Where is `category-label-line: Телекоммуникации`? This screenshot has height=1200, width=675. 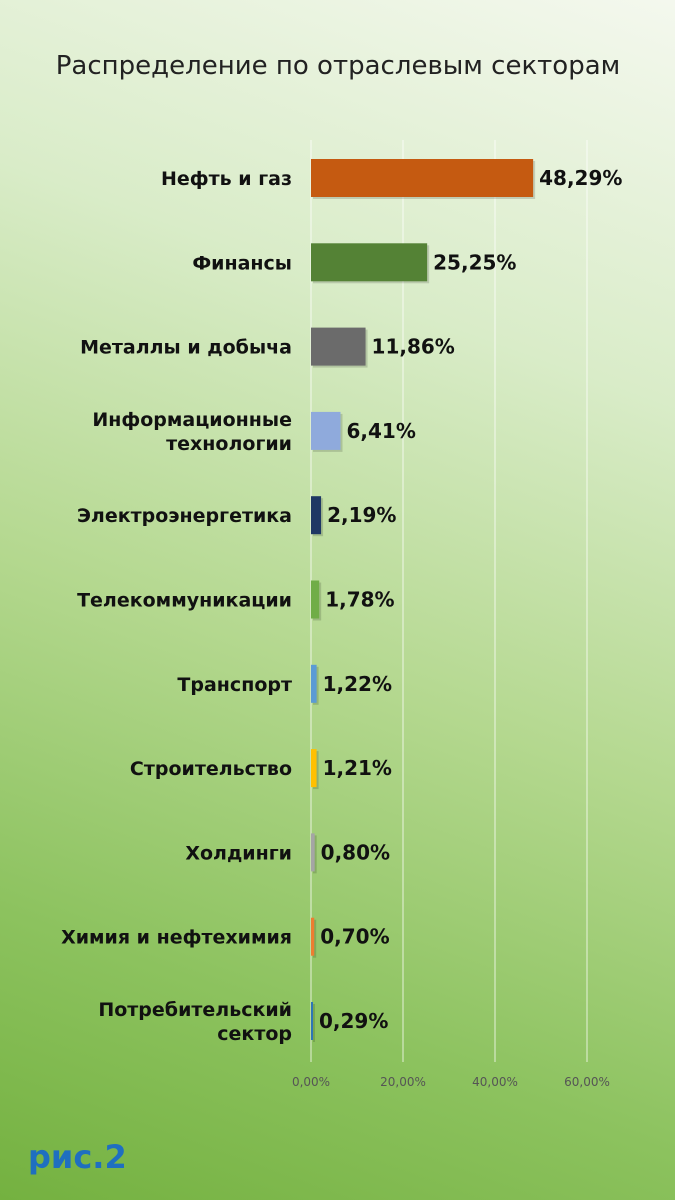 category-label-line: Телекоммуникации is located at coordinates (184, 601).